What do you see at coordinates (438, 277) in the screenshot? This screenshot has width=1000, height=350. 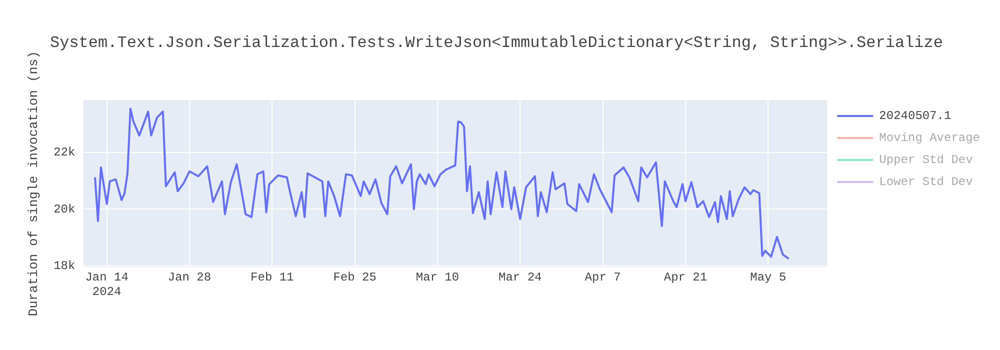 I see `x-tick-label: Mar 10` at bounding box center [438, 277].